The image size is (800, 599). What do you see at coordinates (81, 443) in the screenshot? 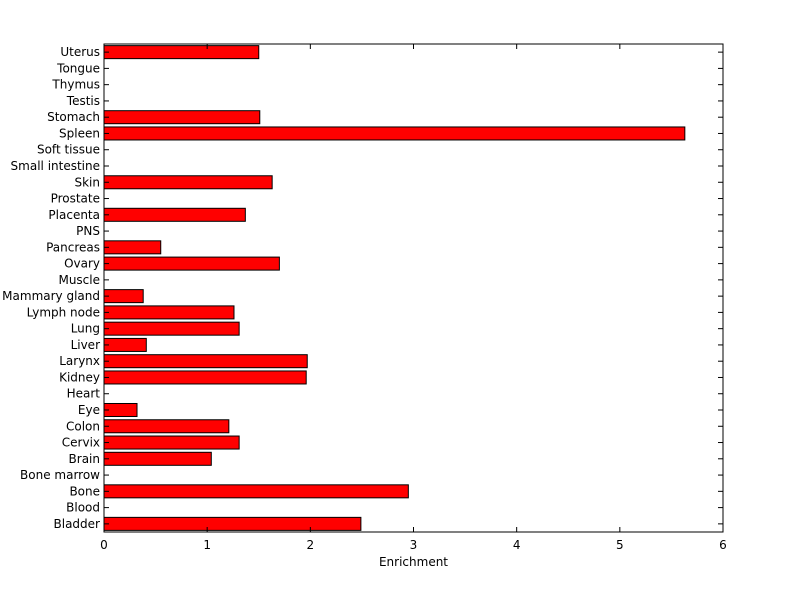
I see `y-tick-label-cervix: Cervix` at bounding box center [81, 443].